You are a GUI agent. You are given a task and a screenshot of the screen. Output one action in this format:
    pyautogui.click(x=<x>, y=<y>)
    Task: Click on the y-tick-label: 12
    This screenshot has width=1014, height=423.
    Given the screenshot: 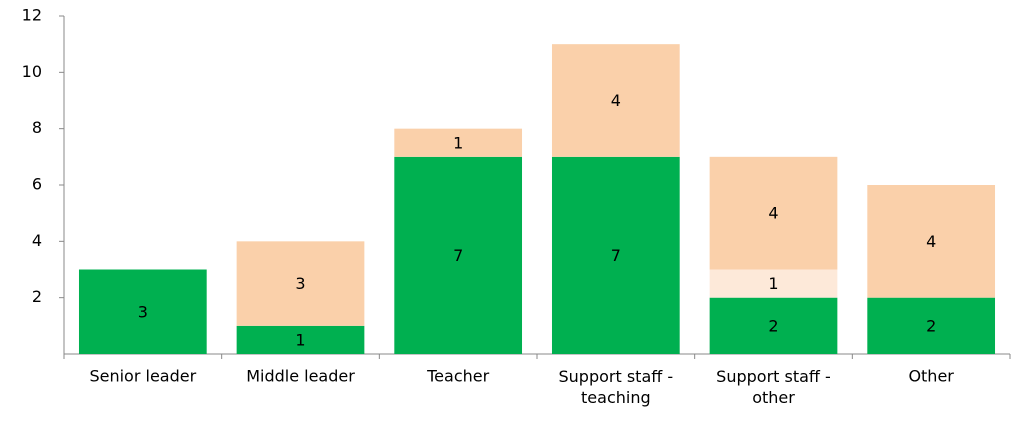 What is the action you would take?
    pyautogui.click(x=32, y=15)
    